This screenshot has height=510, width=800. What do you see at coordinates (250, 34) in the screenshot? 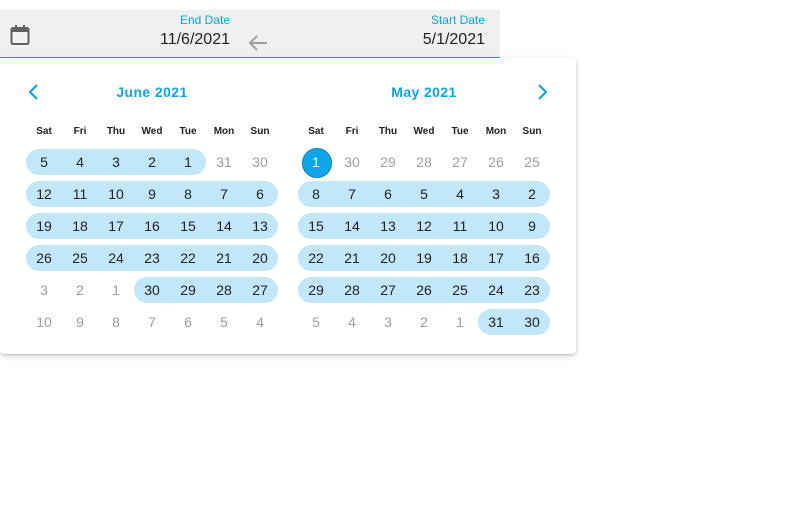
I see `date-range-input: End Date 11/6/2021 Start Date 5/1/2021` at bounding box center [250, 34].